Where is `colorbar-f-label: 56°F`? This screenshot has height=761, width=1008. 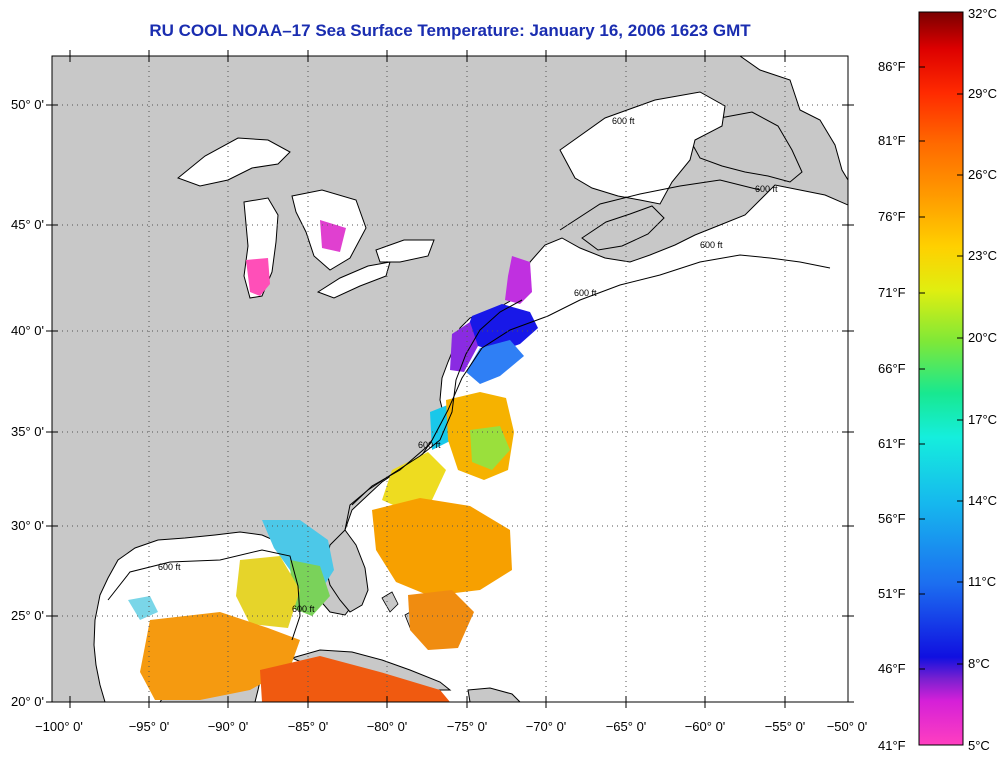 colorbar-f-label: 56°F is located at coordinates (892, 518).